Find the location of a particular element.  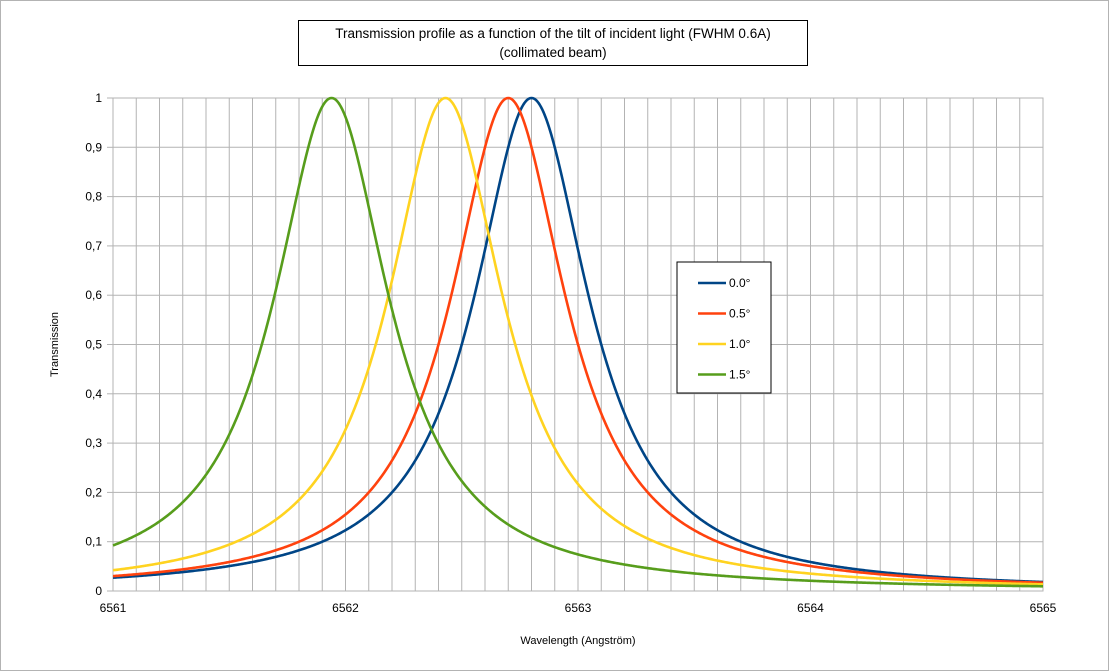

y-tick-label: 1 is located at coordinates (98, 98).